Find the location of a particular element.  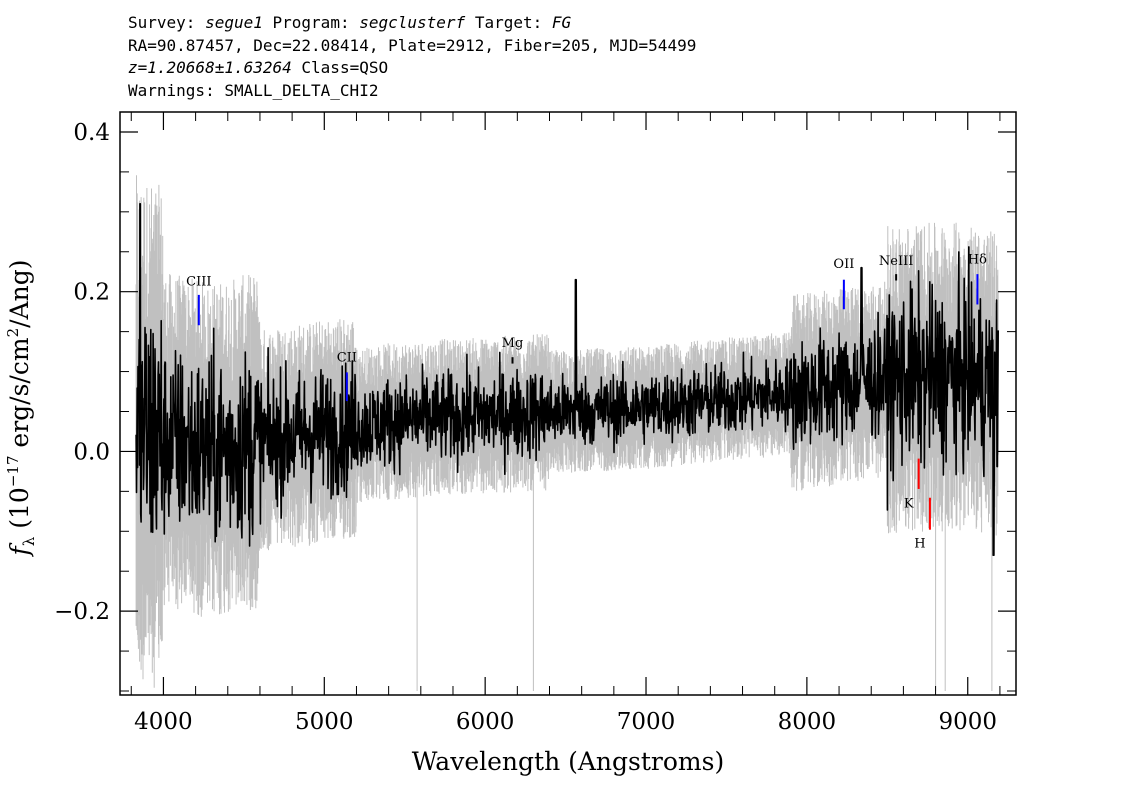

x-tick-label: 4000 is located at coordinates (163, 722).